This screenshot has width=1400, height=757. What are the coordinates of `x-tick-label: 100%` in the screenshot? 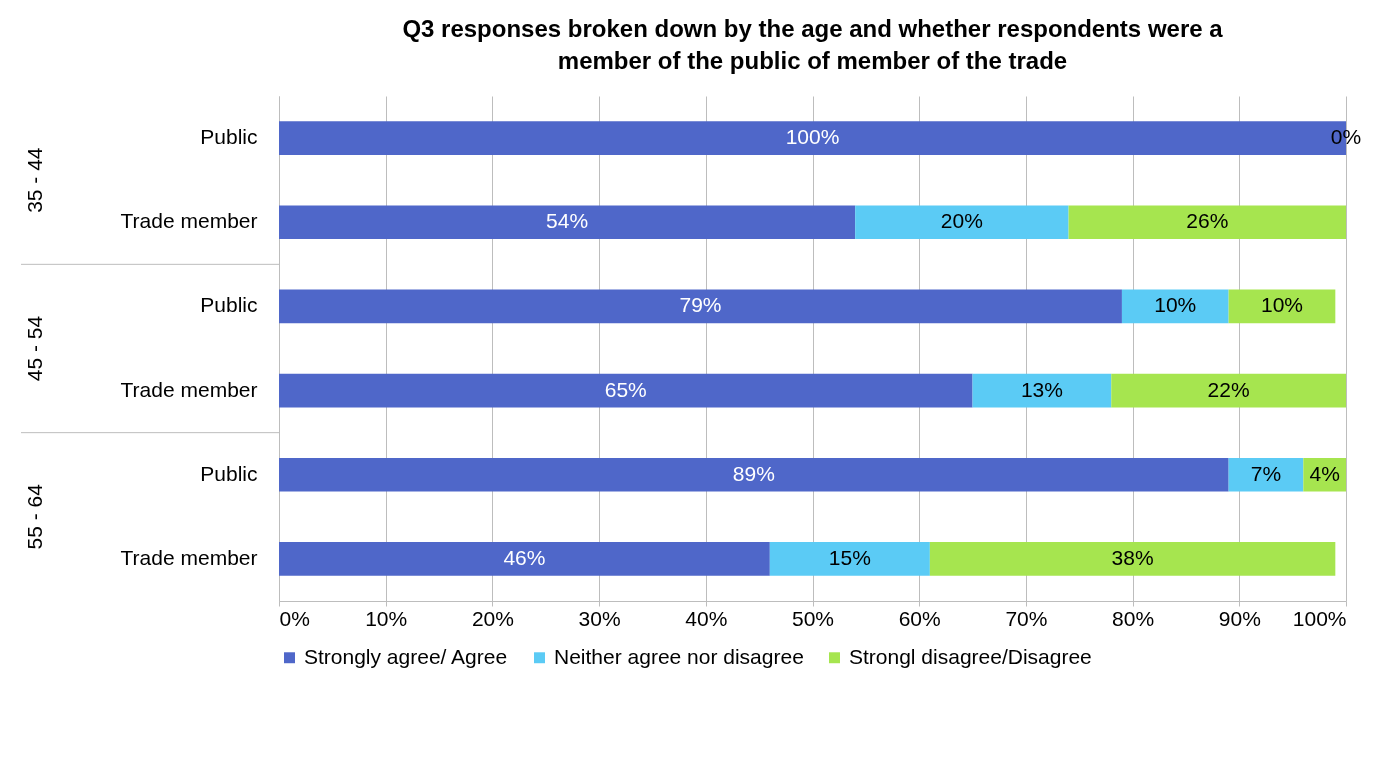 It's located at (1319, 618).